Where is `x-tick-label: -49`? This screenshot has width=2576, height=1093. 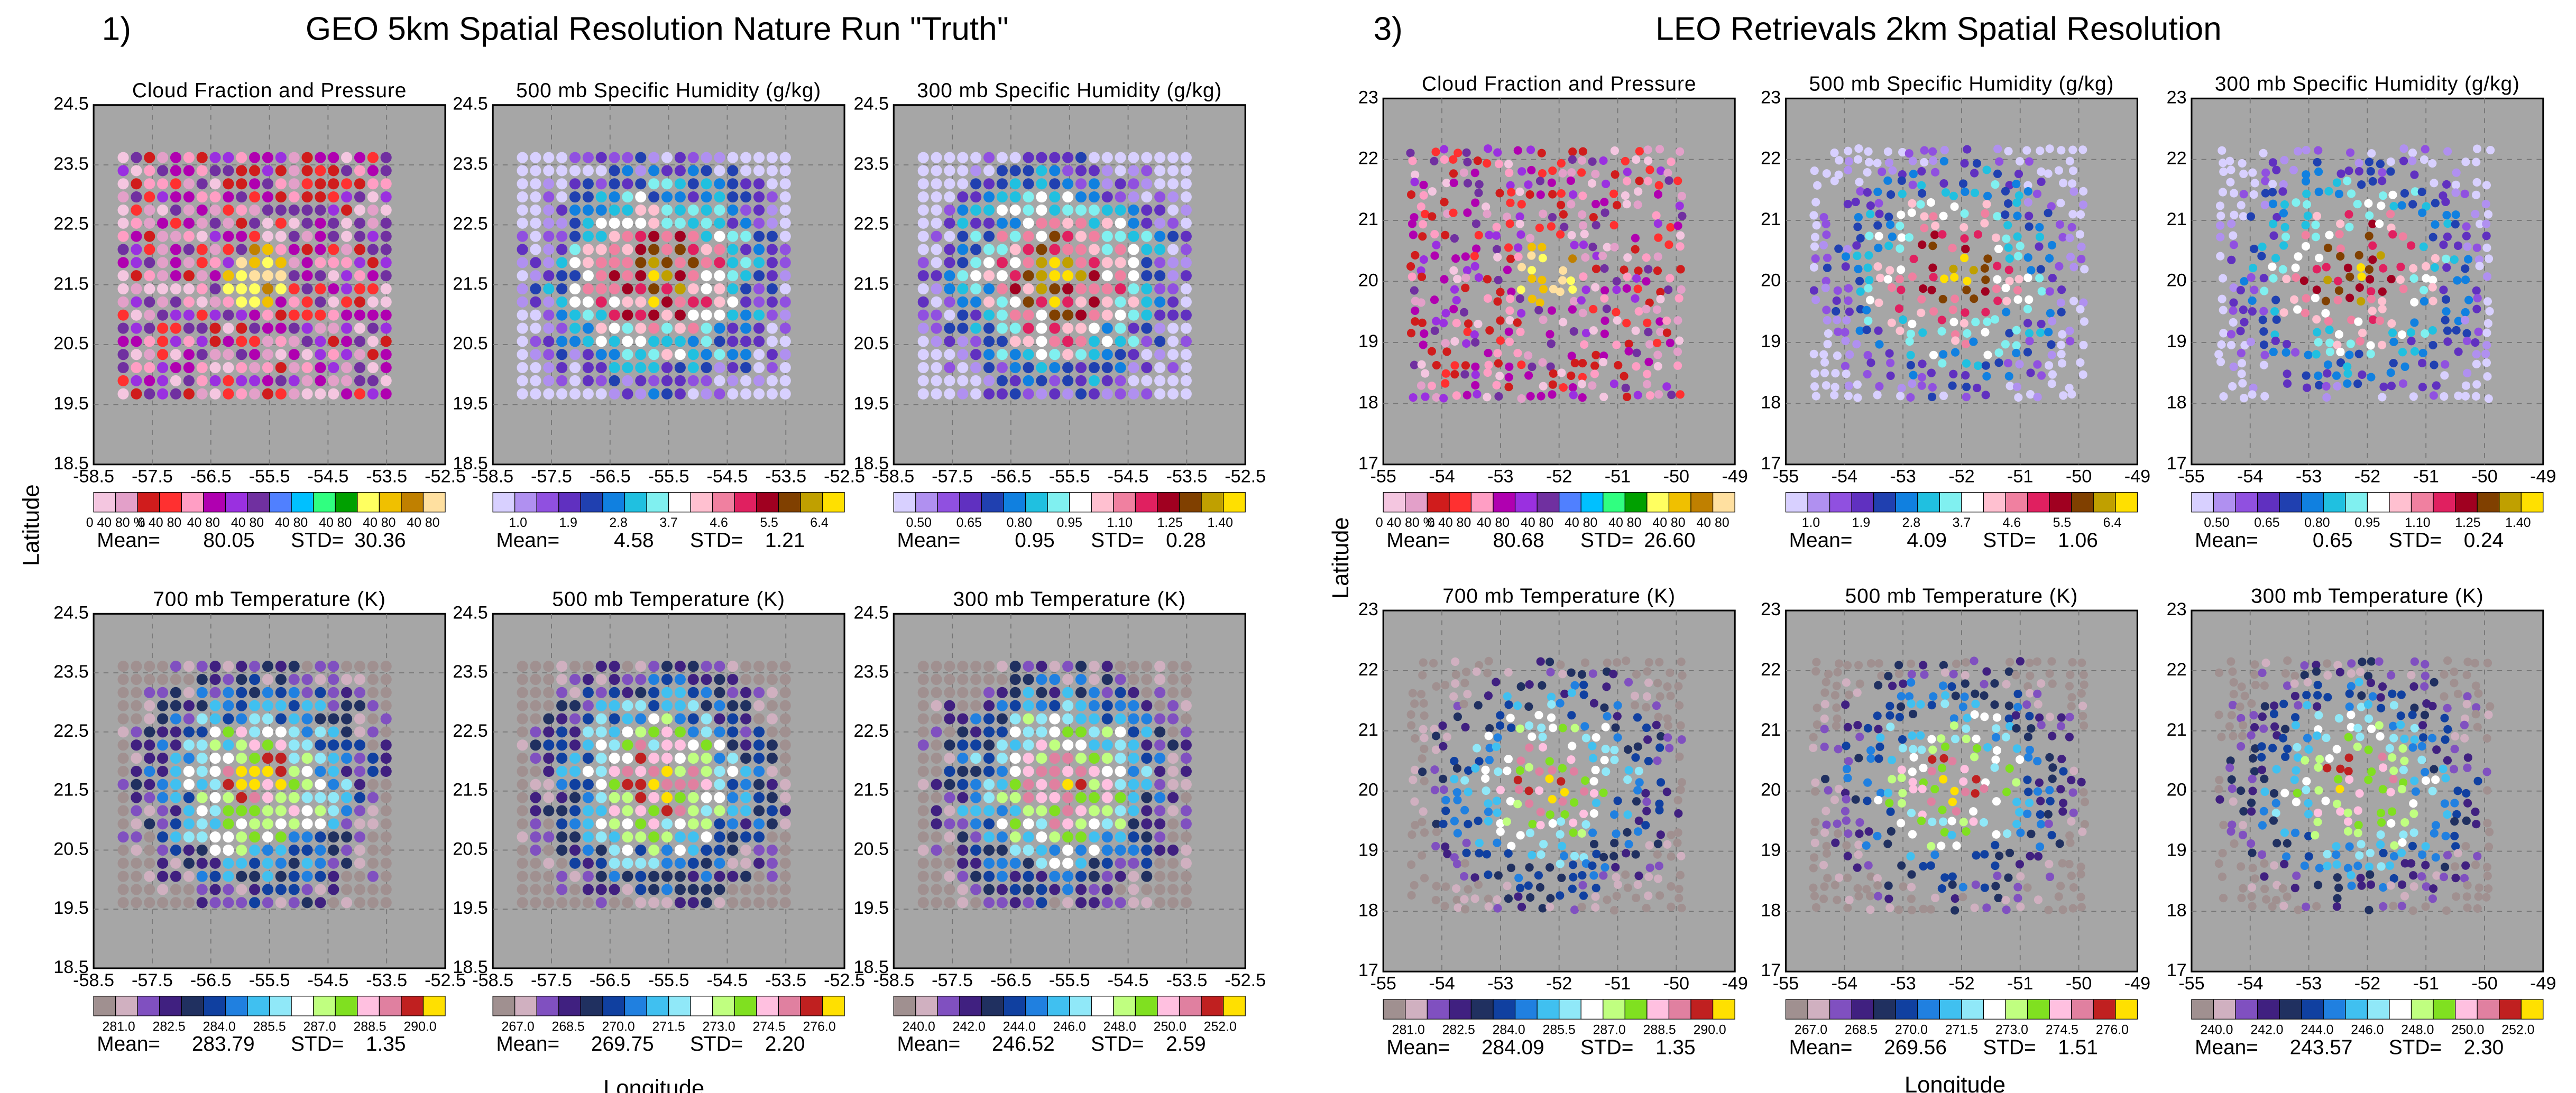 x-tick-label: -49 is located at coordinates (1735, 477).